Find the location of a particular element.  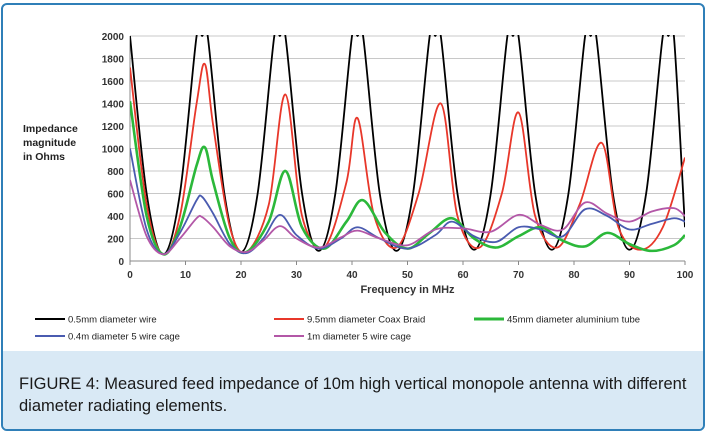

x-tick-40: 40 is located at coordinates (352, 275).